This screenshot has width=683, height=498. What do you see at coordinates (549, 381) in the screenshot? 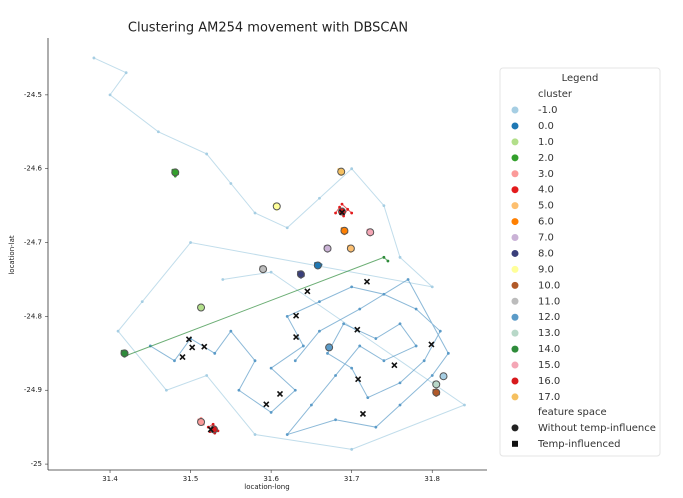
I see `legend-label: 16.0` at bounding box center [549, 381].